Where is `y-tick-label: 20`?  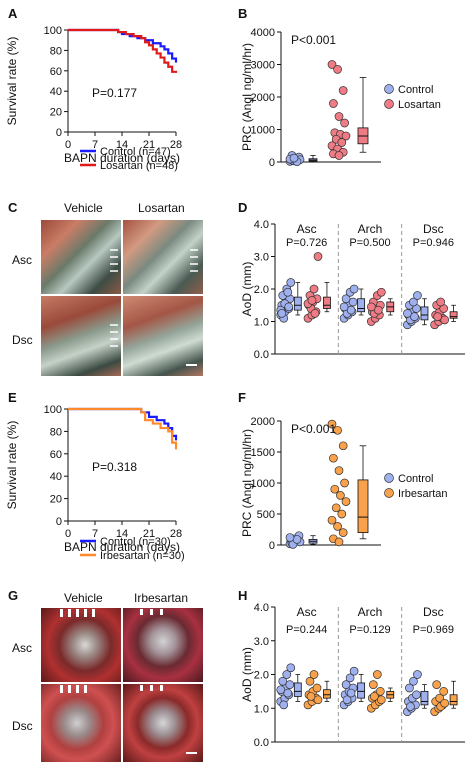 y-tick-label: 20 is located at coordinates (56, 500).